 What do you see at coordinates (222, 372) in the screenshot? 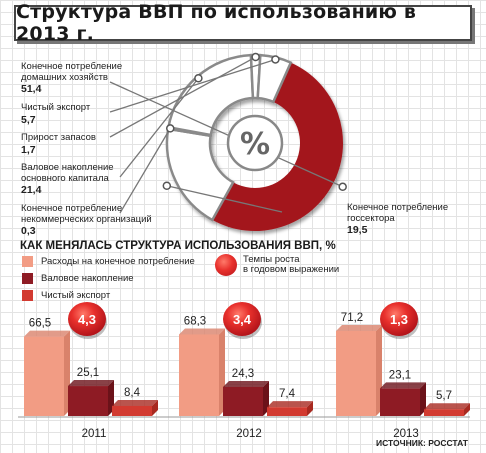
I see `bar-side-consumption-2012` at bounding box center [222, 372].